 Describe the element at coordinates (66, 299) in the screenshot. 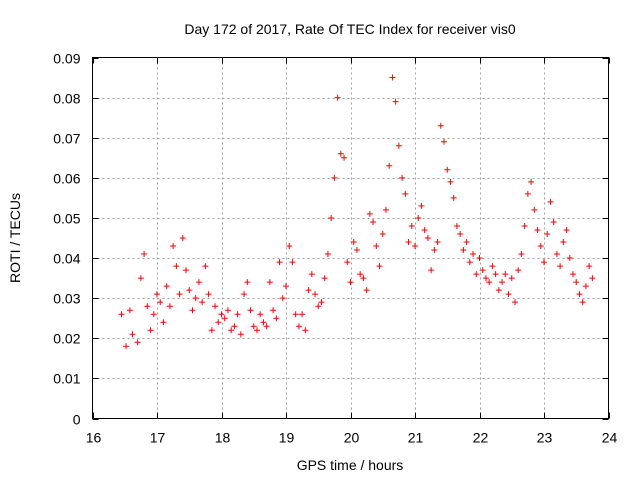

I see `y-tick-label: 0.03` at that location.